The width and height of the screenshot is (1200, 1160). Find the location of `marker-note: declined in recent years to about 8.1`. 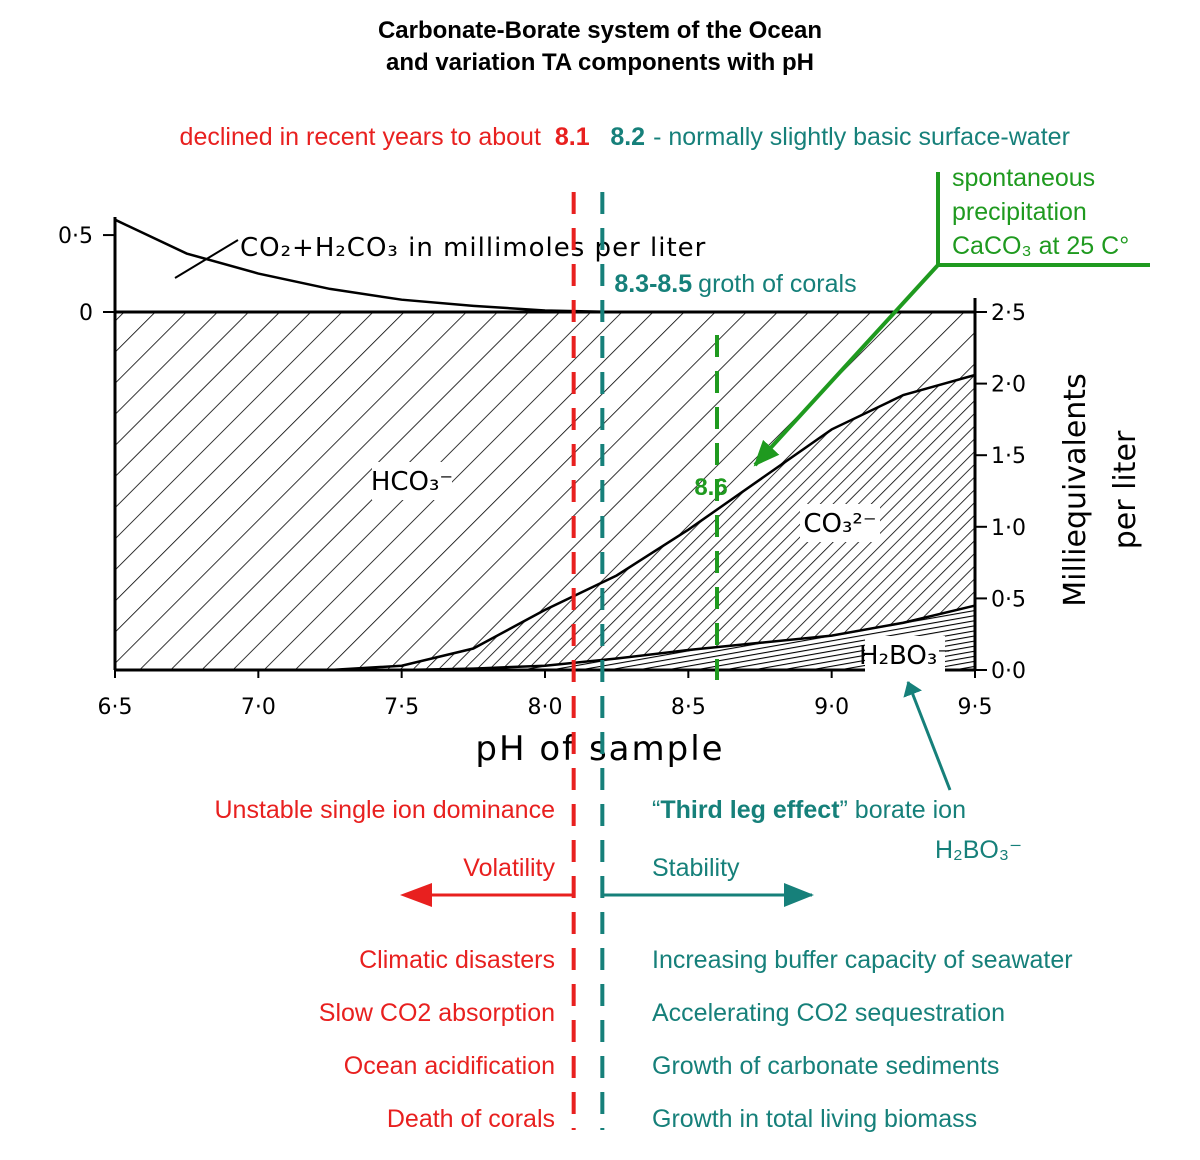

marker-note: declined in recent years to about 8.1 is located at coordinates (385, 137).